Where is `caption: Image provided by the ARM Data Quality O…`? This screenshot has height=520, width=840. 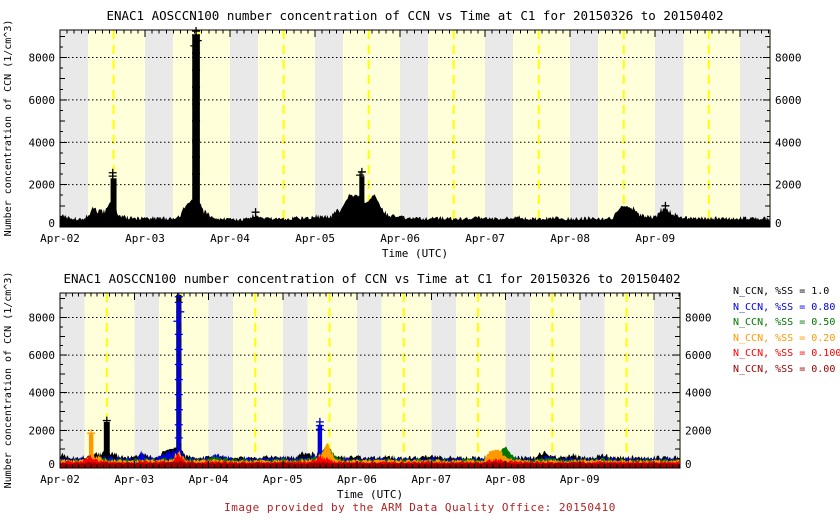
caption: Image provided by the ARM Data Quality O… is located at coordinates (420, 507).